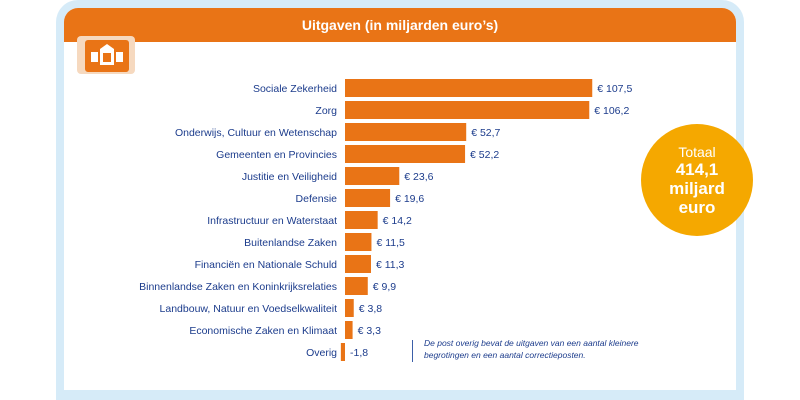  What do you see at coordinates (697, 151) in the screenshot?
I see `total-label: Totaal` at bounding box center [697, 151].